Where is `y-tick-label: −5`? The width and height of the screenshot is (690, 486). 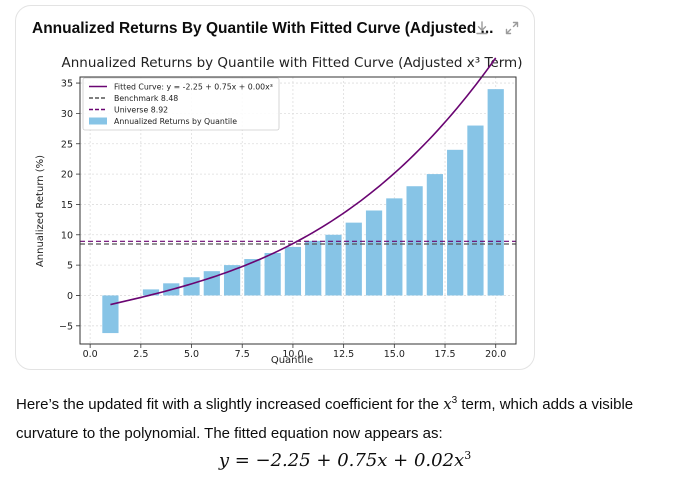
y-tick-label: −5 is located at coordinates (66, 326).